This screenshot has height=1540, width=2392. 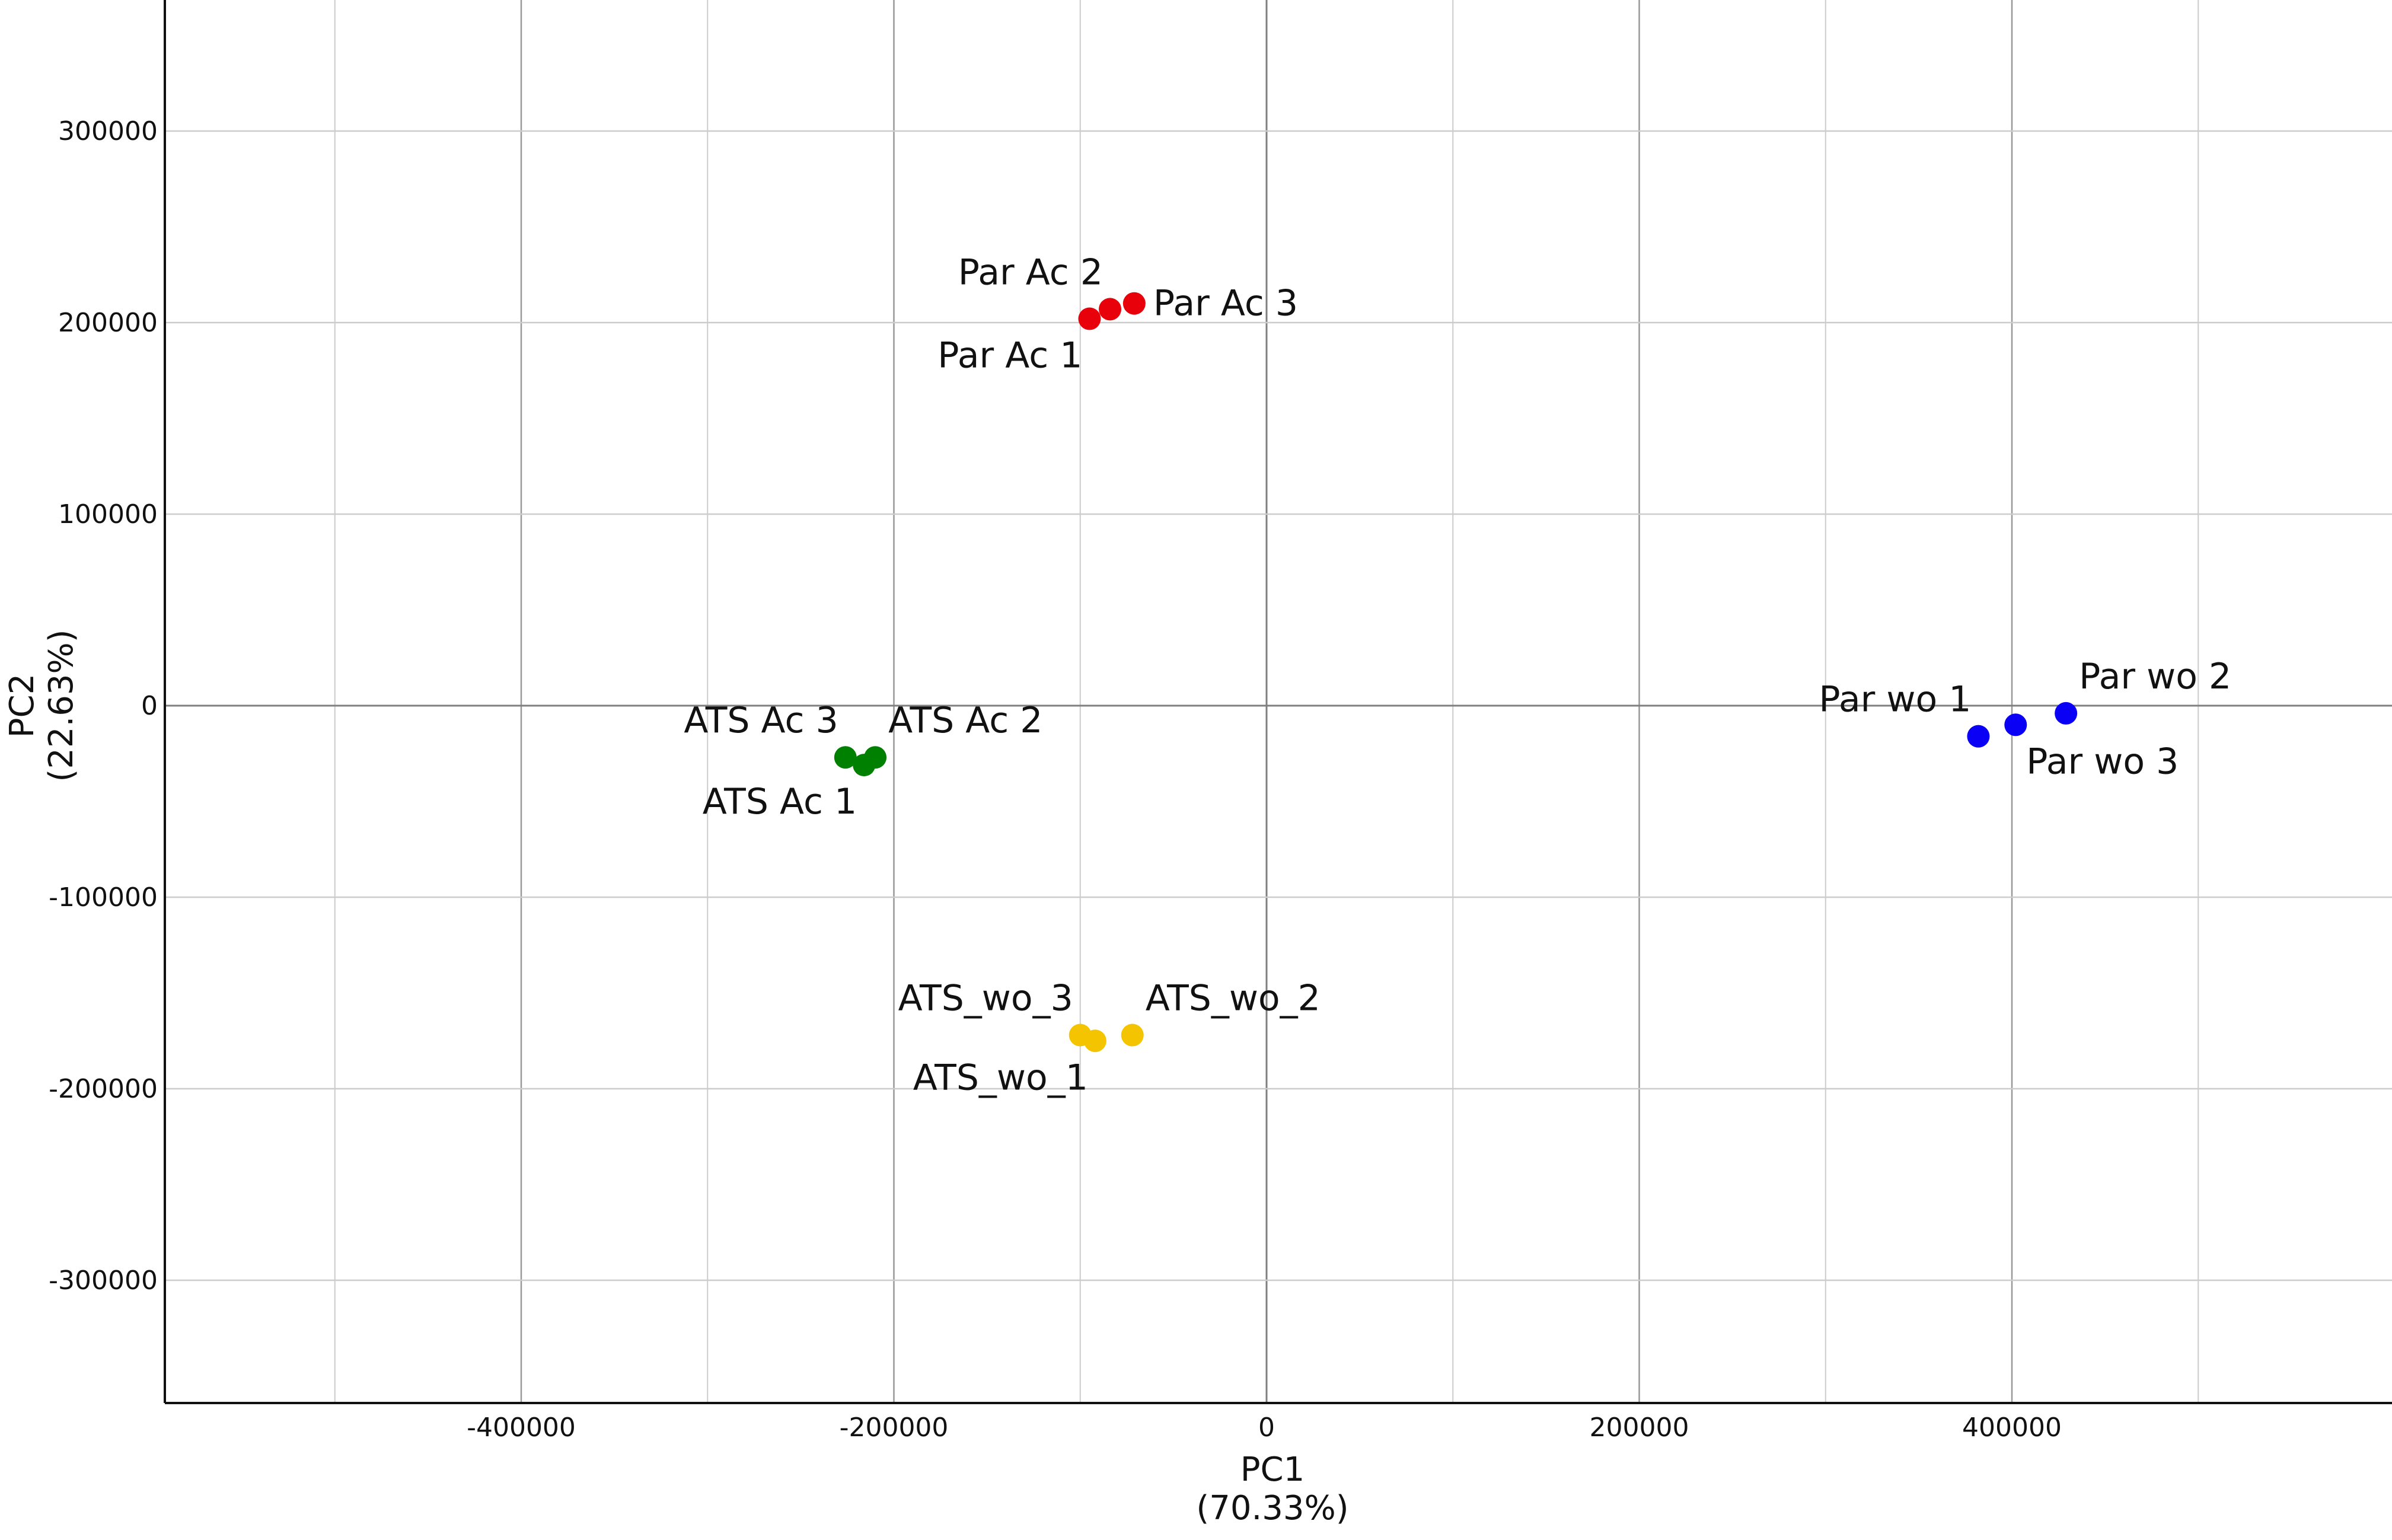 I want to click on y-tick-label: -300000, so click(x=103, y=1280).